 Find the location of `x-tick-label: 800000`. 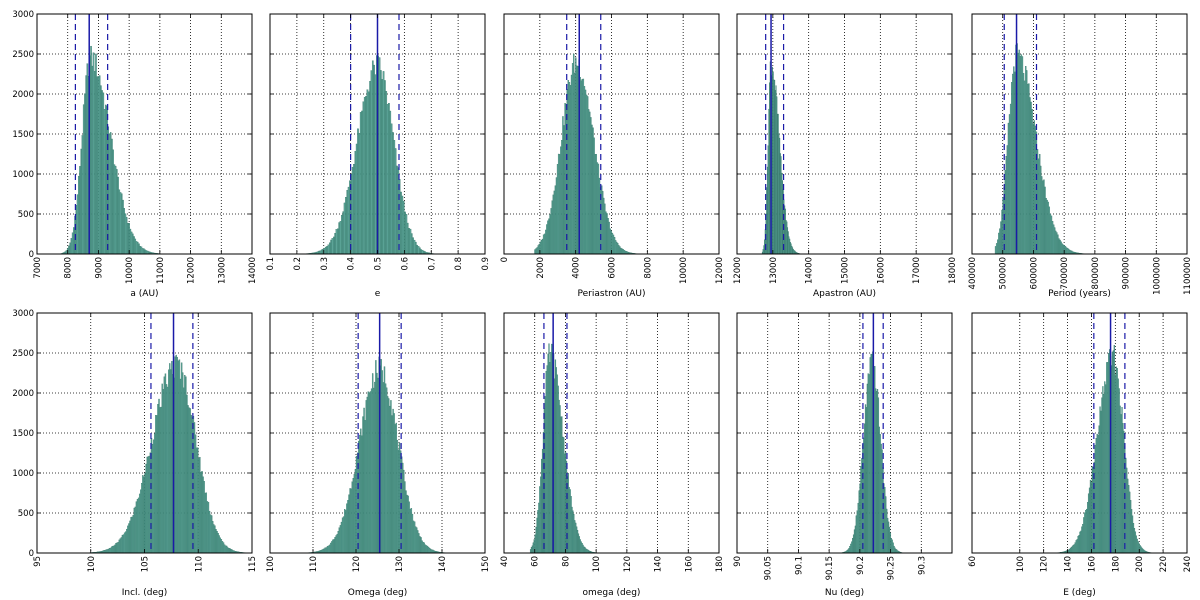

x-tick-label: 800000 is located at coordinates (1096, 273).